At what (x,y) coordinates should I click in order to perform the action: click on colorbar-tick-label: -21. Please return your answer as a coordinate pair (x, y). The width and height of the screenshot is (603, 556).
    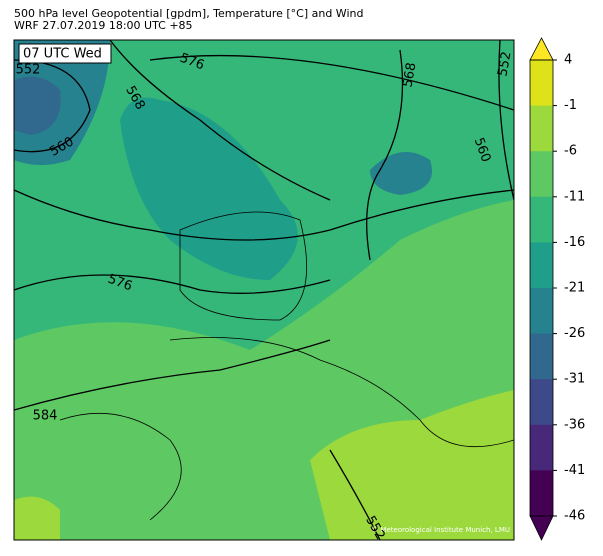
    Looking at the image, I should click on (574, 288).